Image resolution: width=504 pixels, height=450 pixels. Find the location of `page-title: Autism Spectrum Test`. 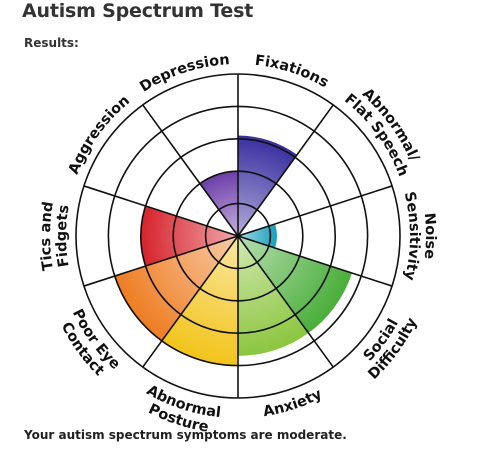

page-title: Autism Spectrum Test is located at coordinates (138, 11).